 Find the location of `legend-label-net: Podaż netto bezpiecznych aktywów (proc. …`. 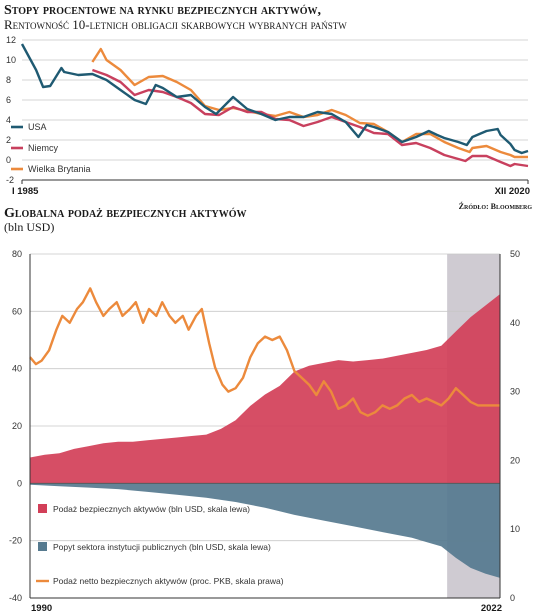

legend-label-net: Podaż netto bezpiecznych aktywów (proc. … is located at coordinates (168, 581).